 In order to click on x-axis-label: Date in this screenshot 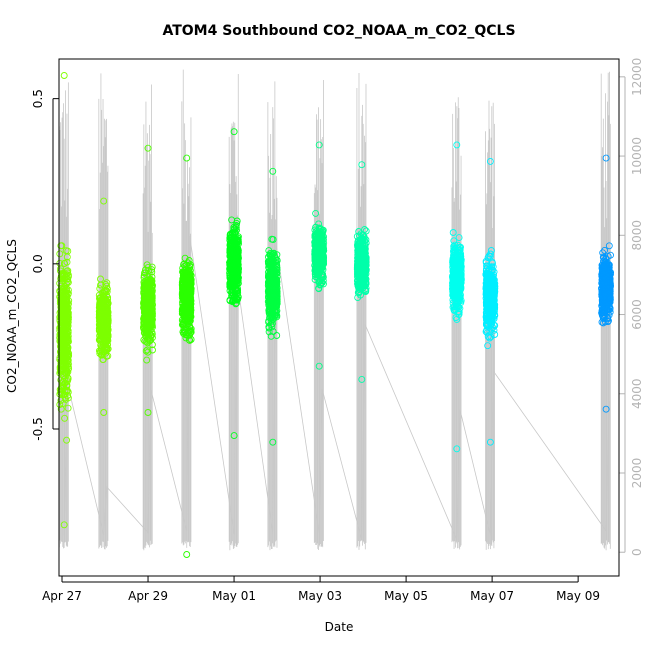, I will do `click(339, 627)`.